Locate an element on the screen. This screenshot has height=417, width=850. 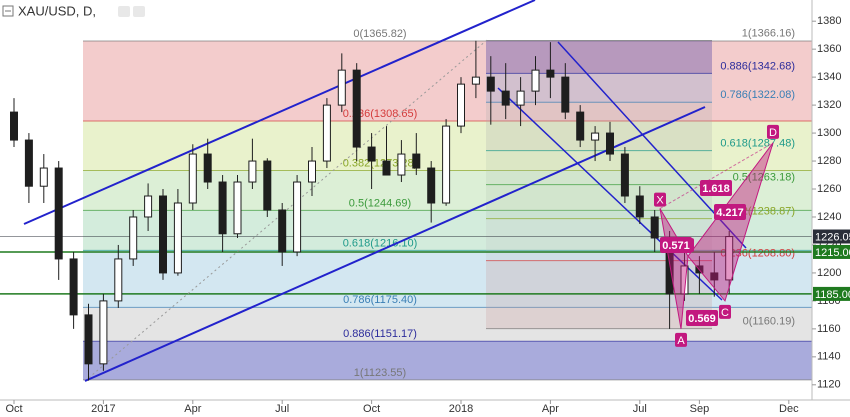
fib-label: 1(1123.55) is located at coordinates (380, 373).